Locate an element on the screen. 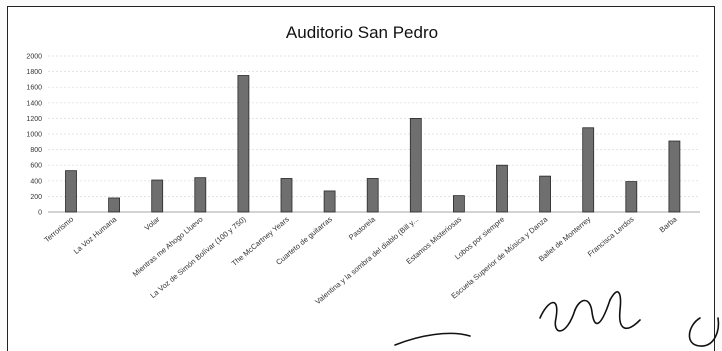 The height and width of the screenshot is (351, 722). chart-title: Auditorio San Pedro is located at coordinates (362, 32).